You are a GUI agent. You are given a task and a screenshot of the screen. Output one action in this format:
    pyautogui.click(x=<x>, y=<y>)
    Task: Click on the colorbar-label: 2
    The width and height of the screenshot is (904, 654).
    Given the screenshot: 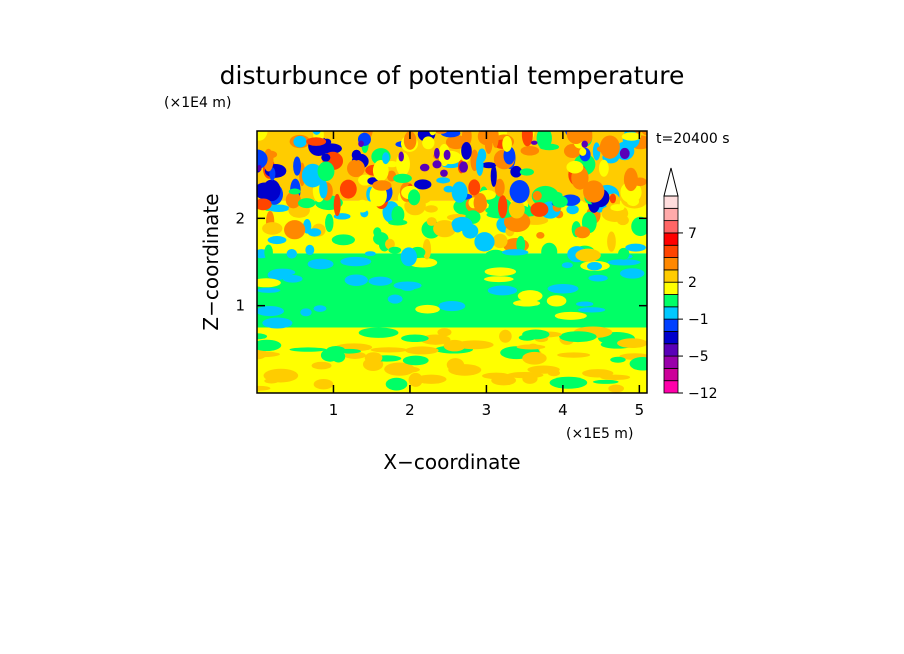 What is the action you would take?
    pyautogui.click(x=692, y=283)
    